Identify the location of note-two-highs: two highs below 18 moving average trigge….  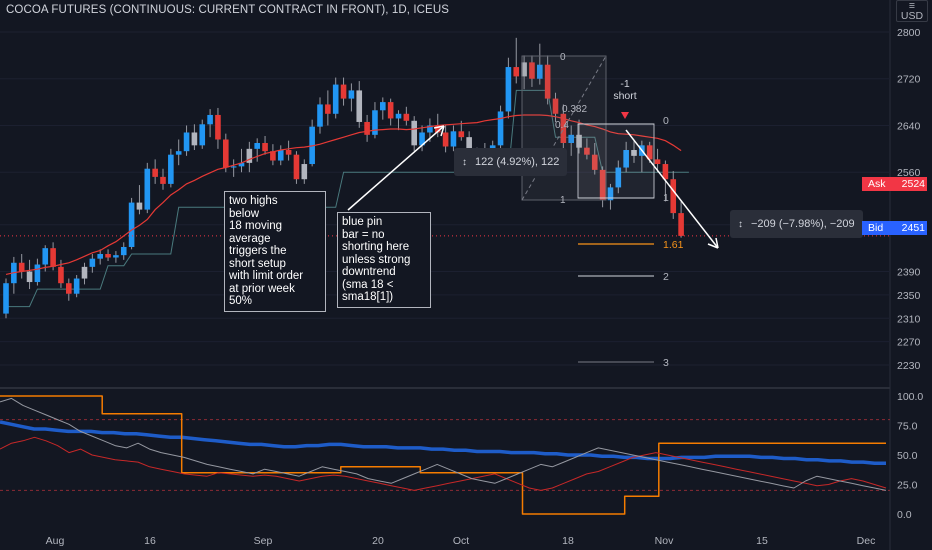
(275, 251).